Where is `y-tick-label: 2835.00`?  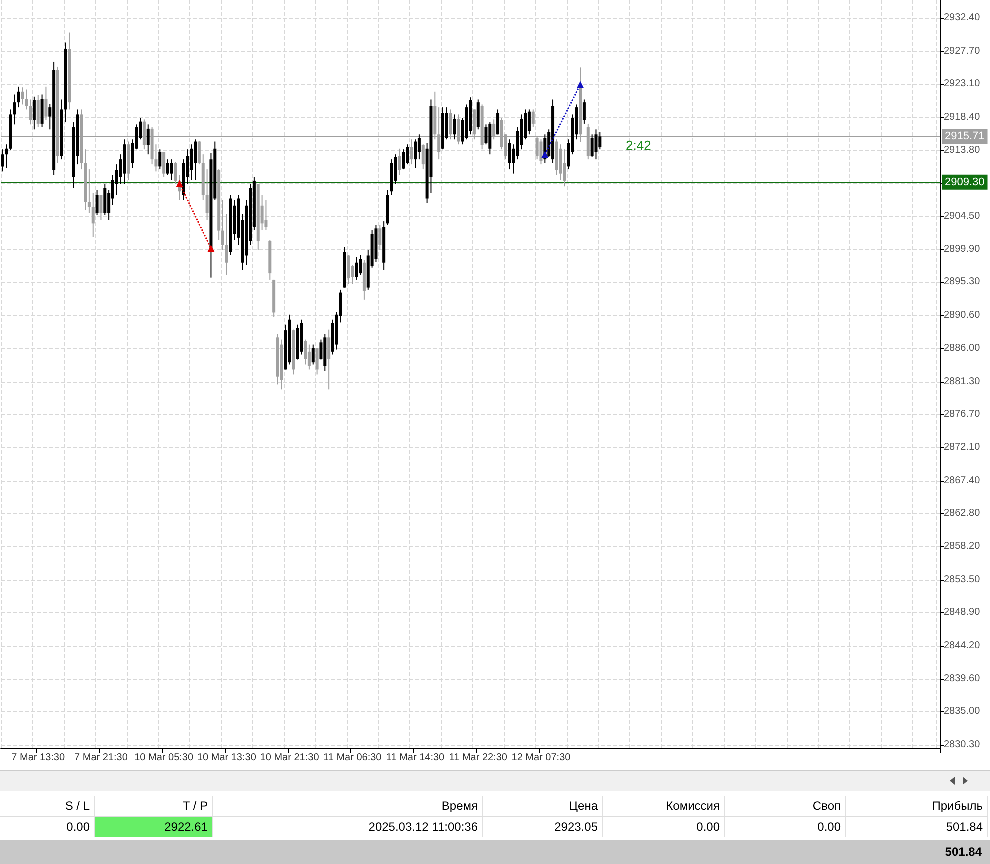 y-tick-label: 2835.00 is located at coordinates (962, 712).